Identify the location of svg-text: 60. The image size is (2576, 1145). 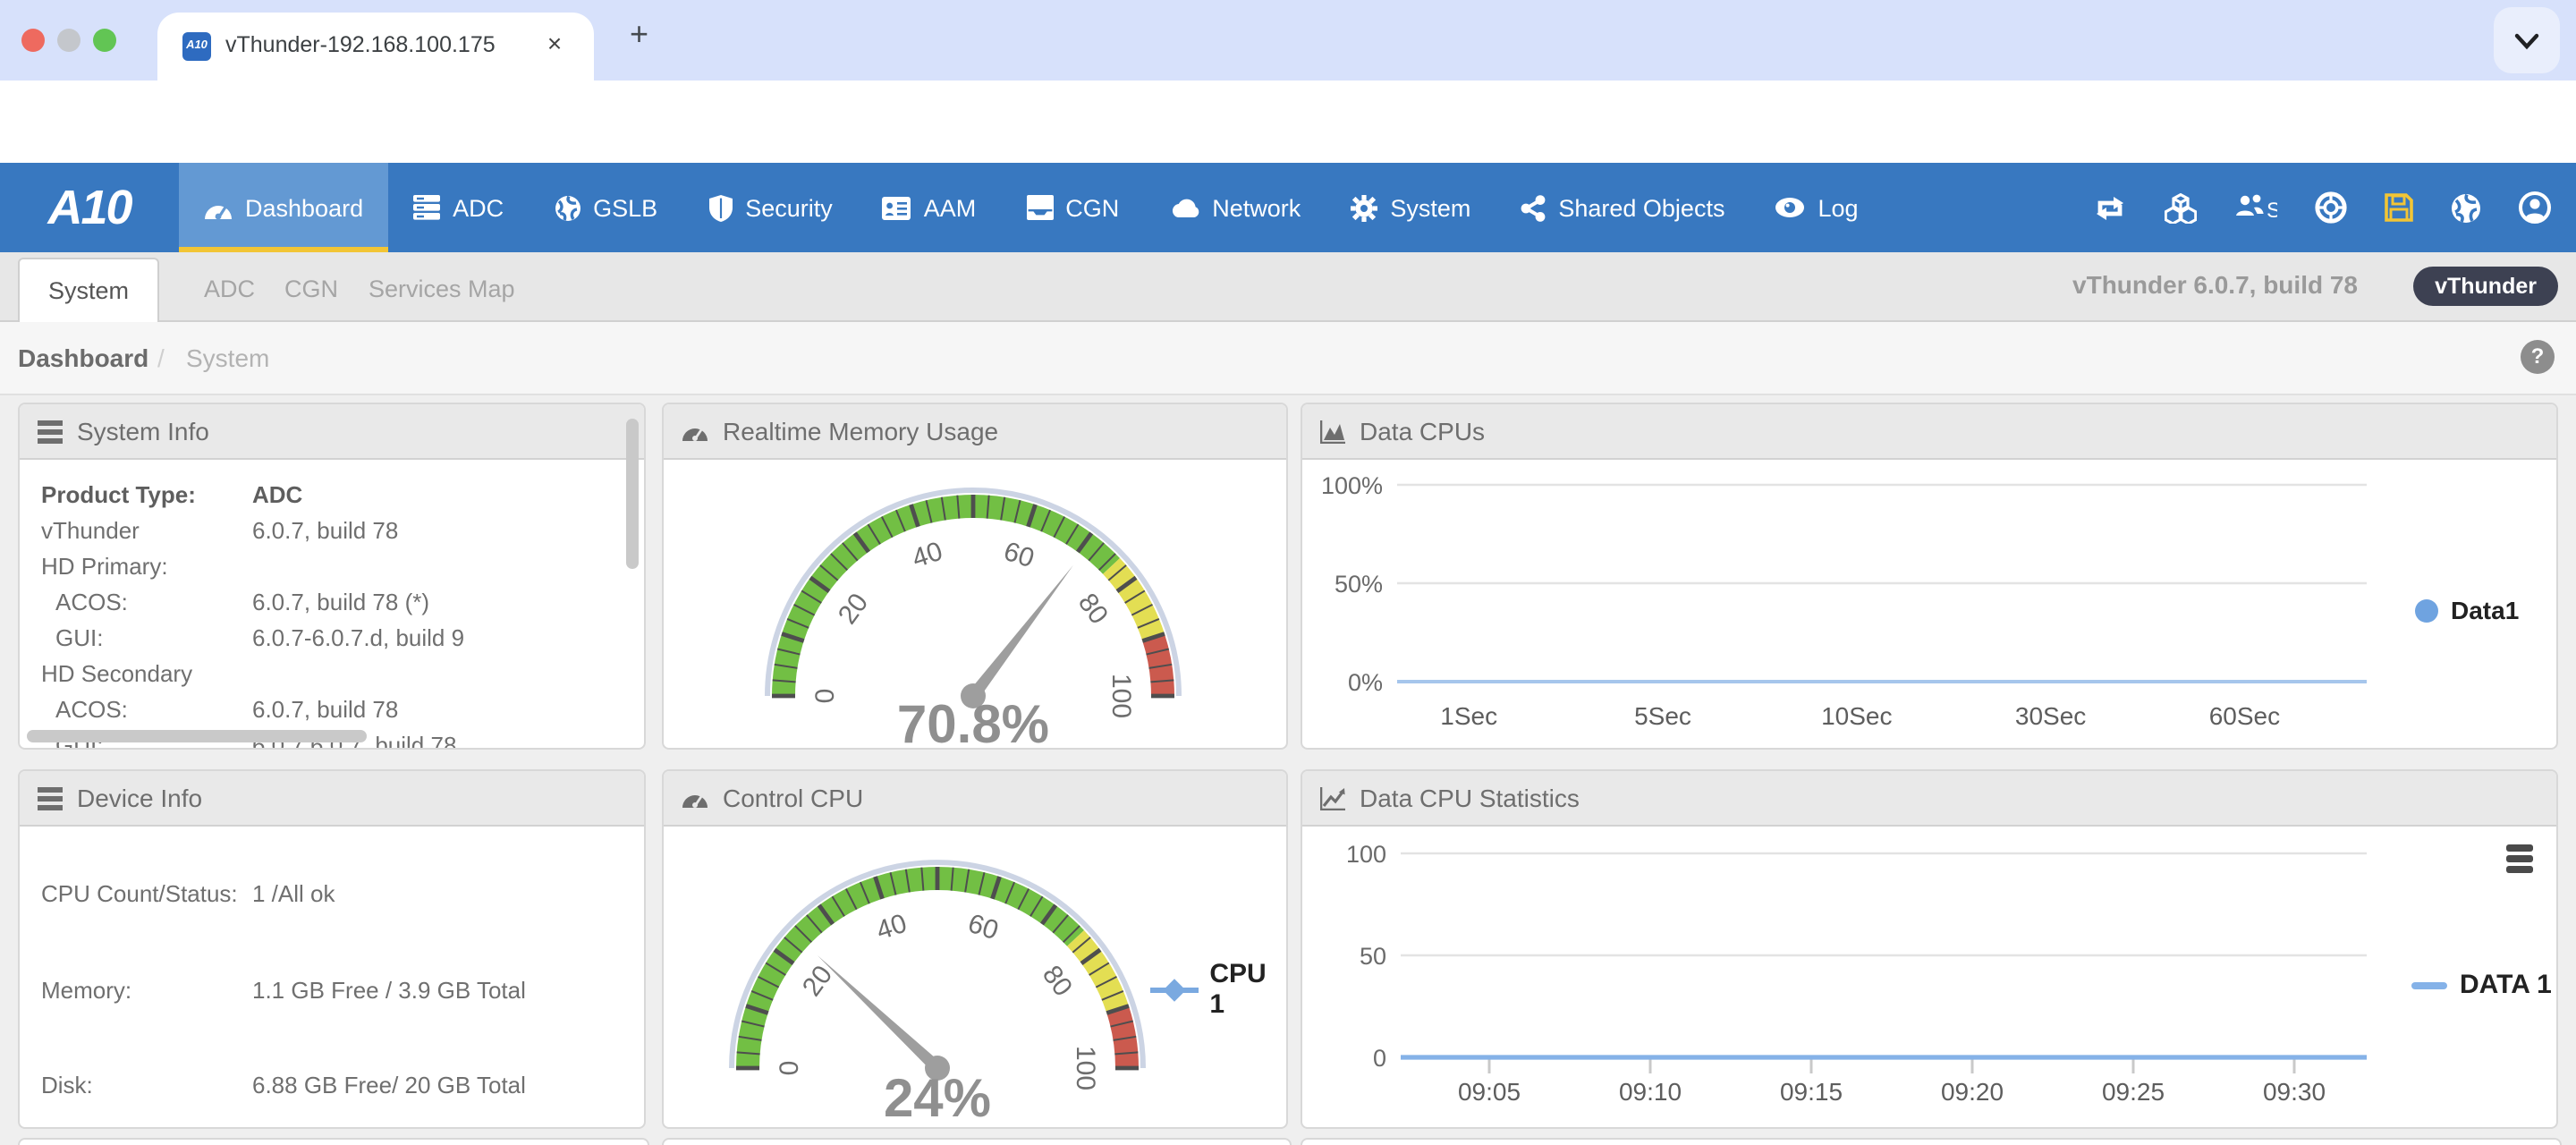
(1019, 555).